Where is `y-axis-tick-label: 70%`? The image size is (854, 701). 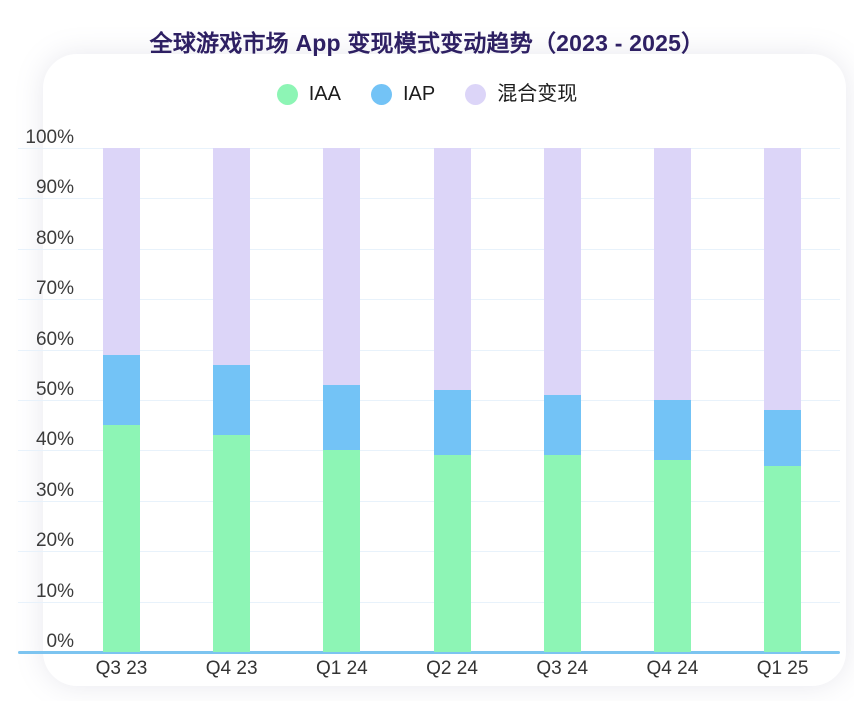
y-axis-tick-label: 70% is located at coordinates (54, 289).